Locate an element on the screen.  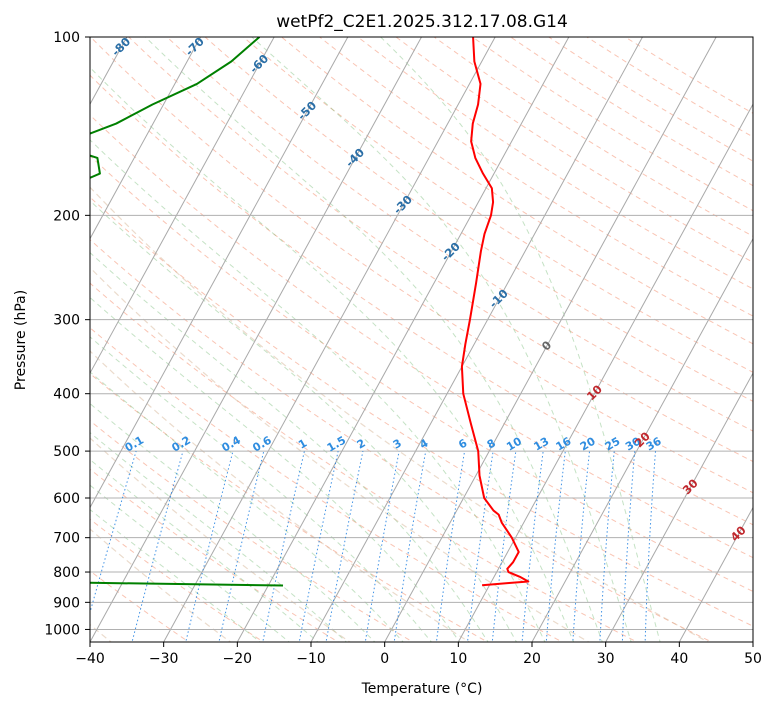
reference-curve-line is located at coordinates (161, 585).